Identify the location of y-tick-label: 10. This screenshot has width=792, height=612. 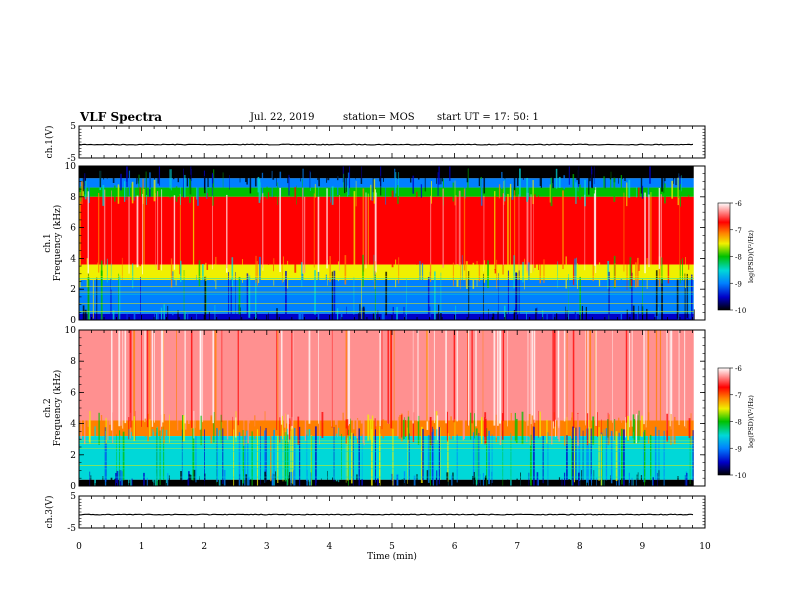
(71, 331).